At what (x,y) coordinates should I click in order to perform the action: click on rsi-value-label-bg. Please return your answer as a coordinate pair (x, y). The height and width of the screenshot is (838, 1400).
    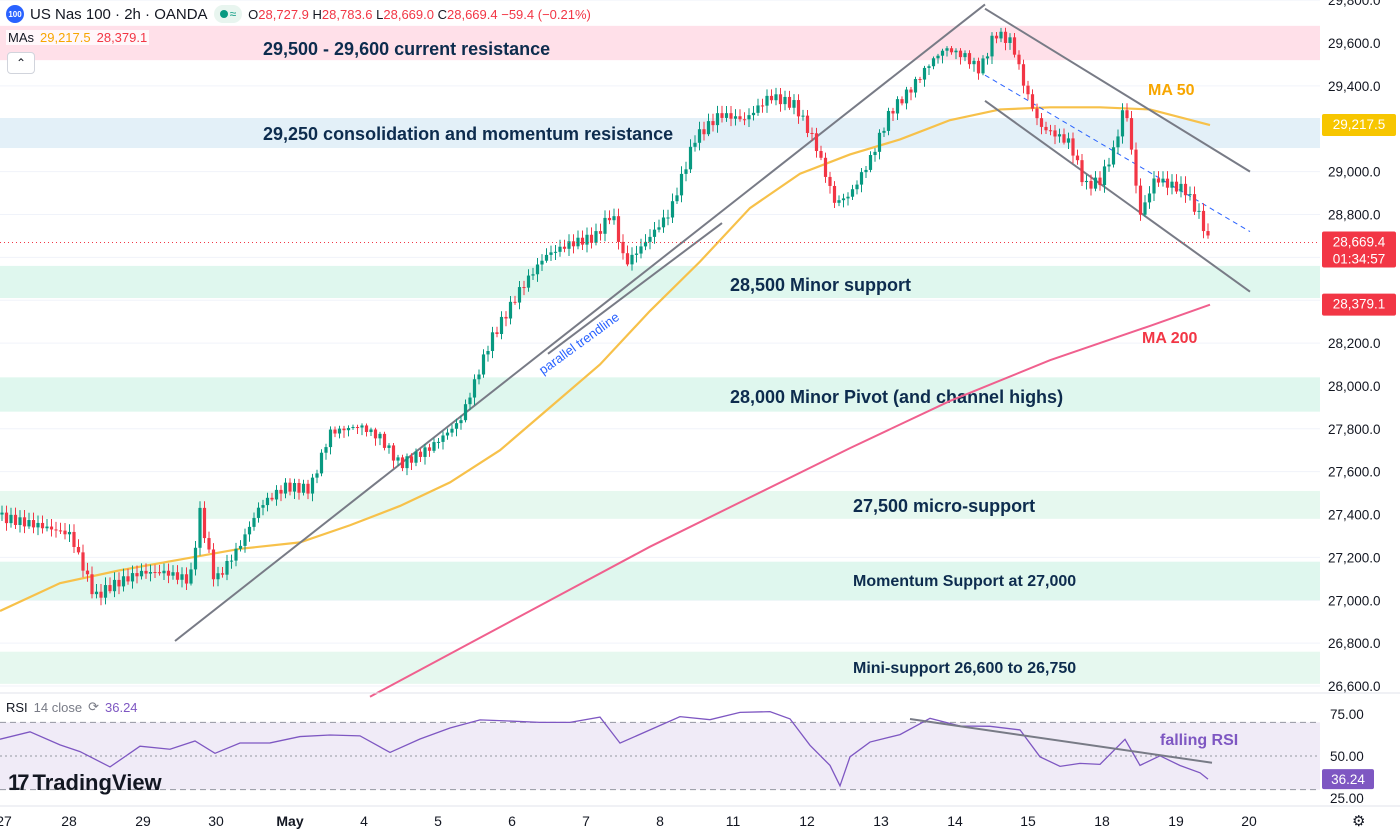
    Looking at the image, I should click on (1348, 779).